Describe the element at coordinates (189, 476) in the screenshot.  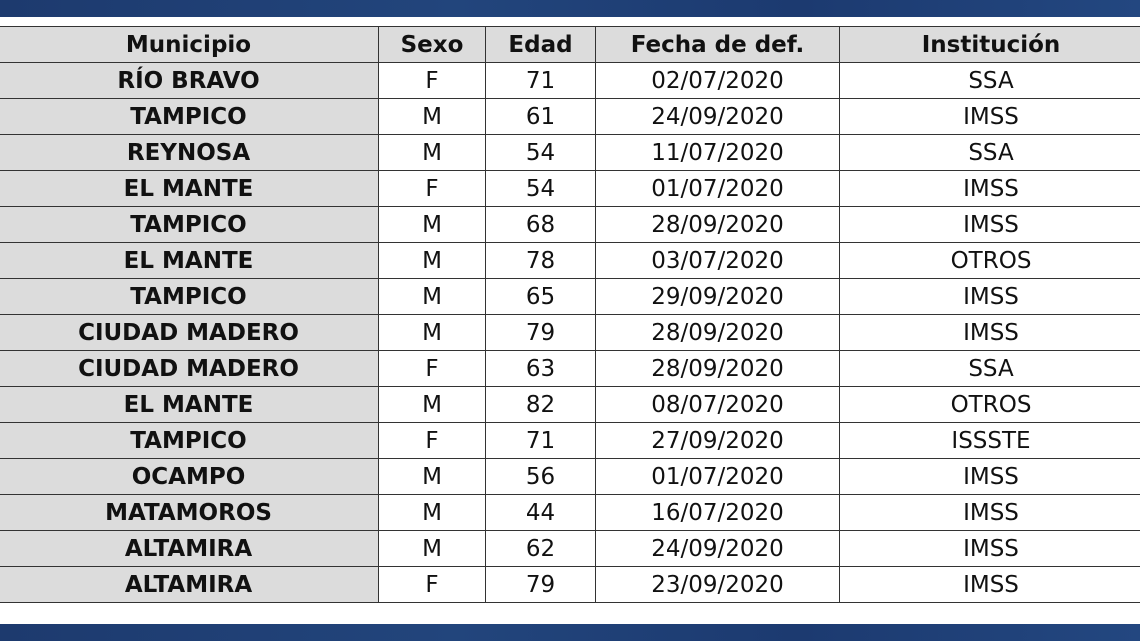
I see `cell-municipio: OCAMPO` at that location.